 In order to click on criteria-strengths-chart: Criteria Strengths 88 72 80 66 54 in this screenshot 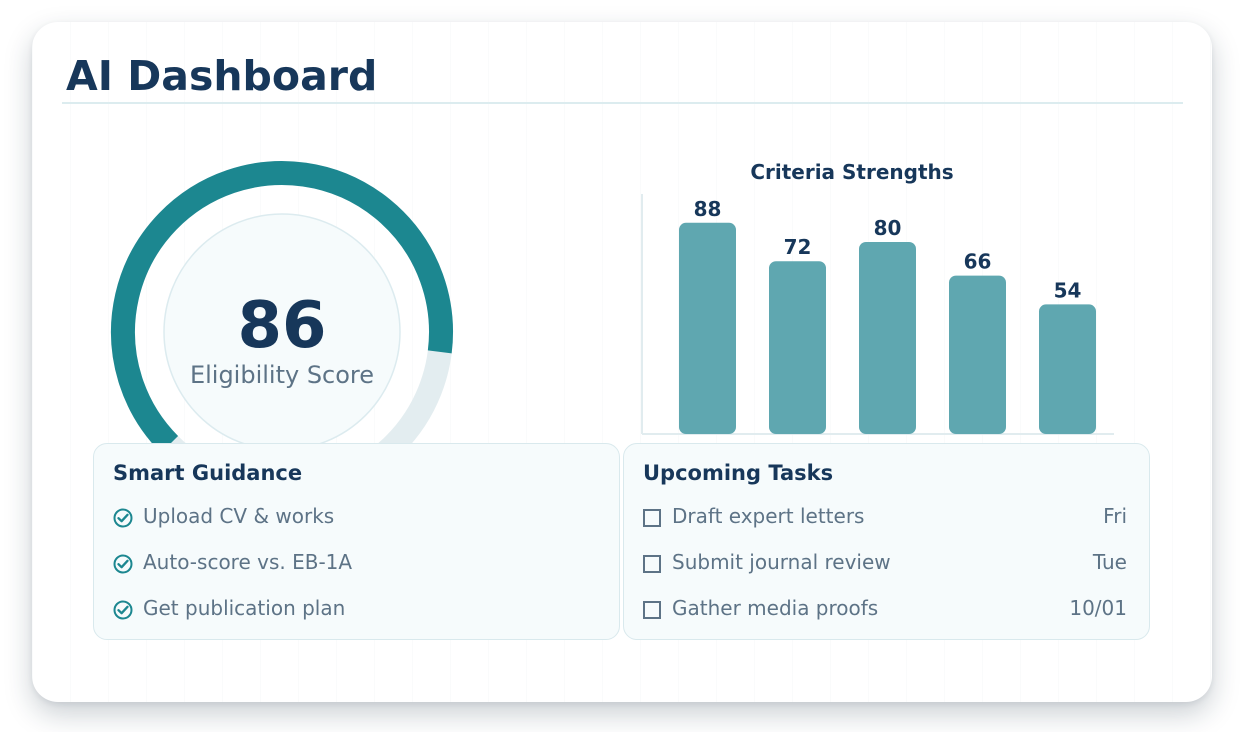, I will do `click(877, 297)`.